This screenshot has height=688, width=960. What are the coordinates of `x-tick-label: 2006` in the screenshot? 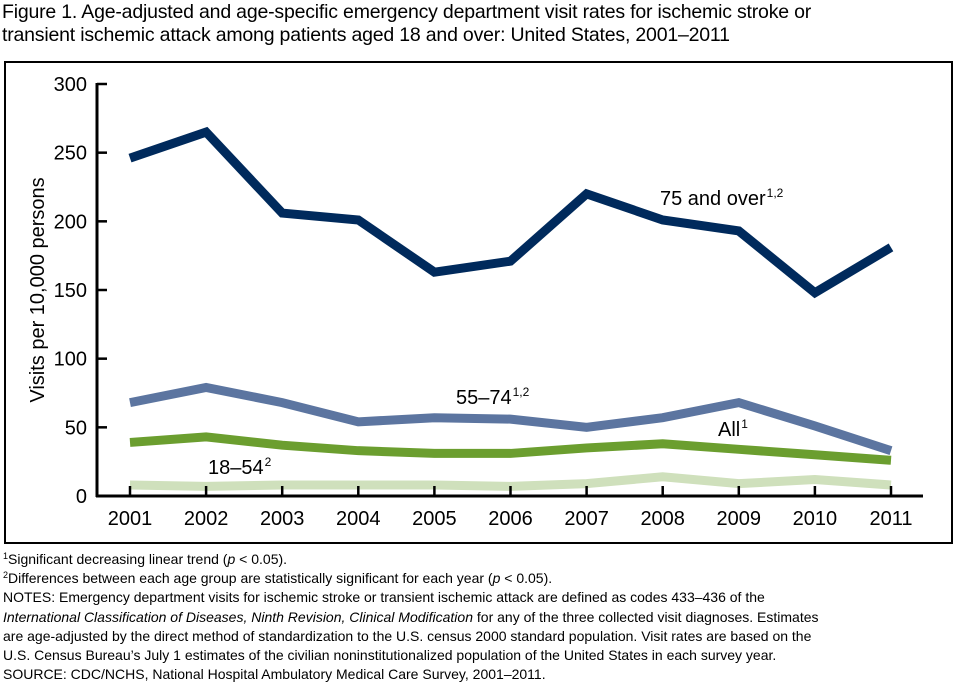 It's located at (510, 519).